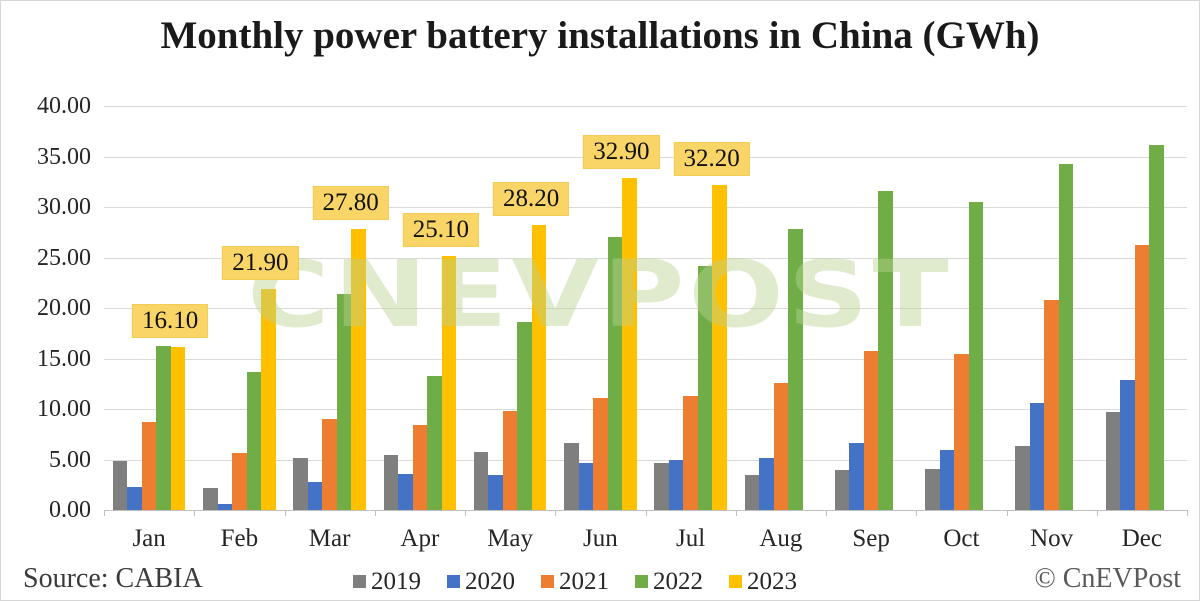 The image size is (1200, 601). I want to click on legend-item-2022: 2022, so click(669, 581).